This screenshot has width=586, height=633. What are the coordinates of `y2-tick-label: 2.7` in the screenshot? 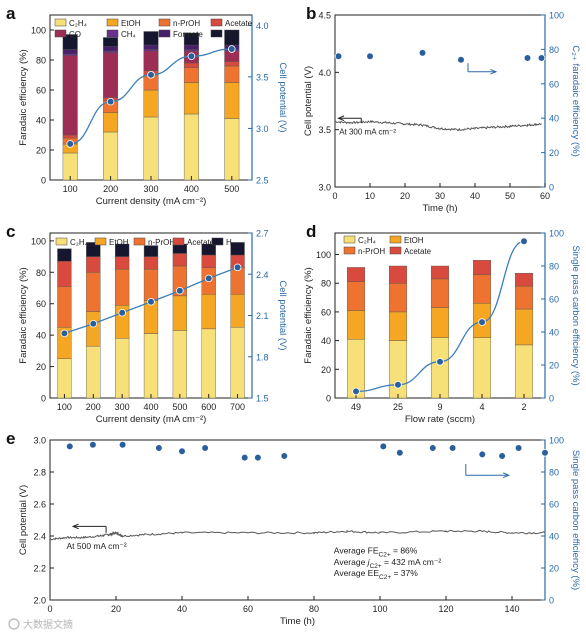 It's located at (262, 234).